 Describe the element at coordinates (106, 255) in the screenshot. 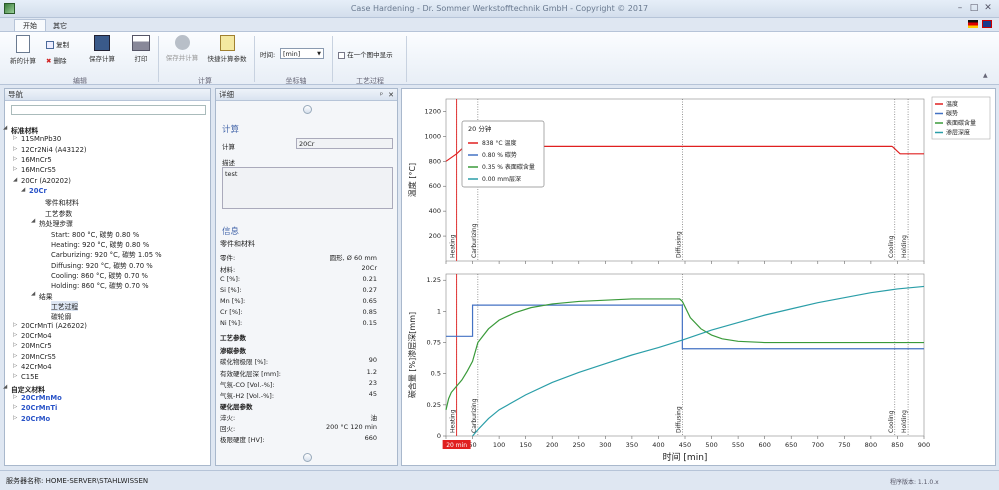

I see `tree-item: Carburizing: 920 °C, 碳势 1.05 %` at that location.